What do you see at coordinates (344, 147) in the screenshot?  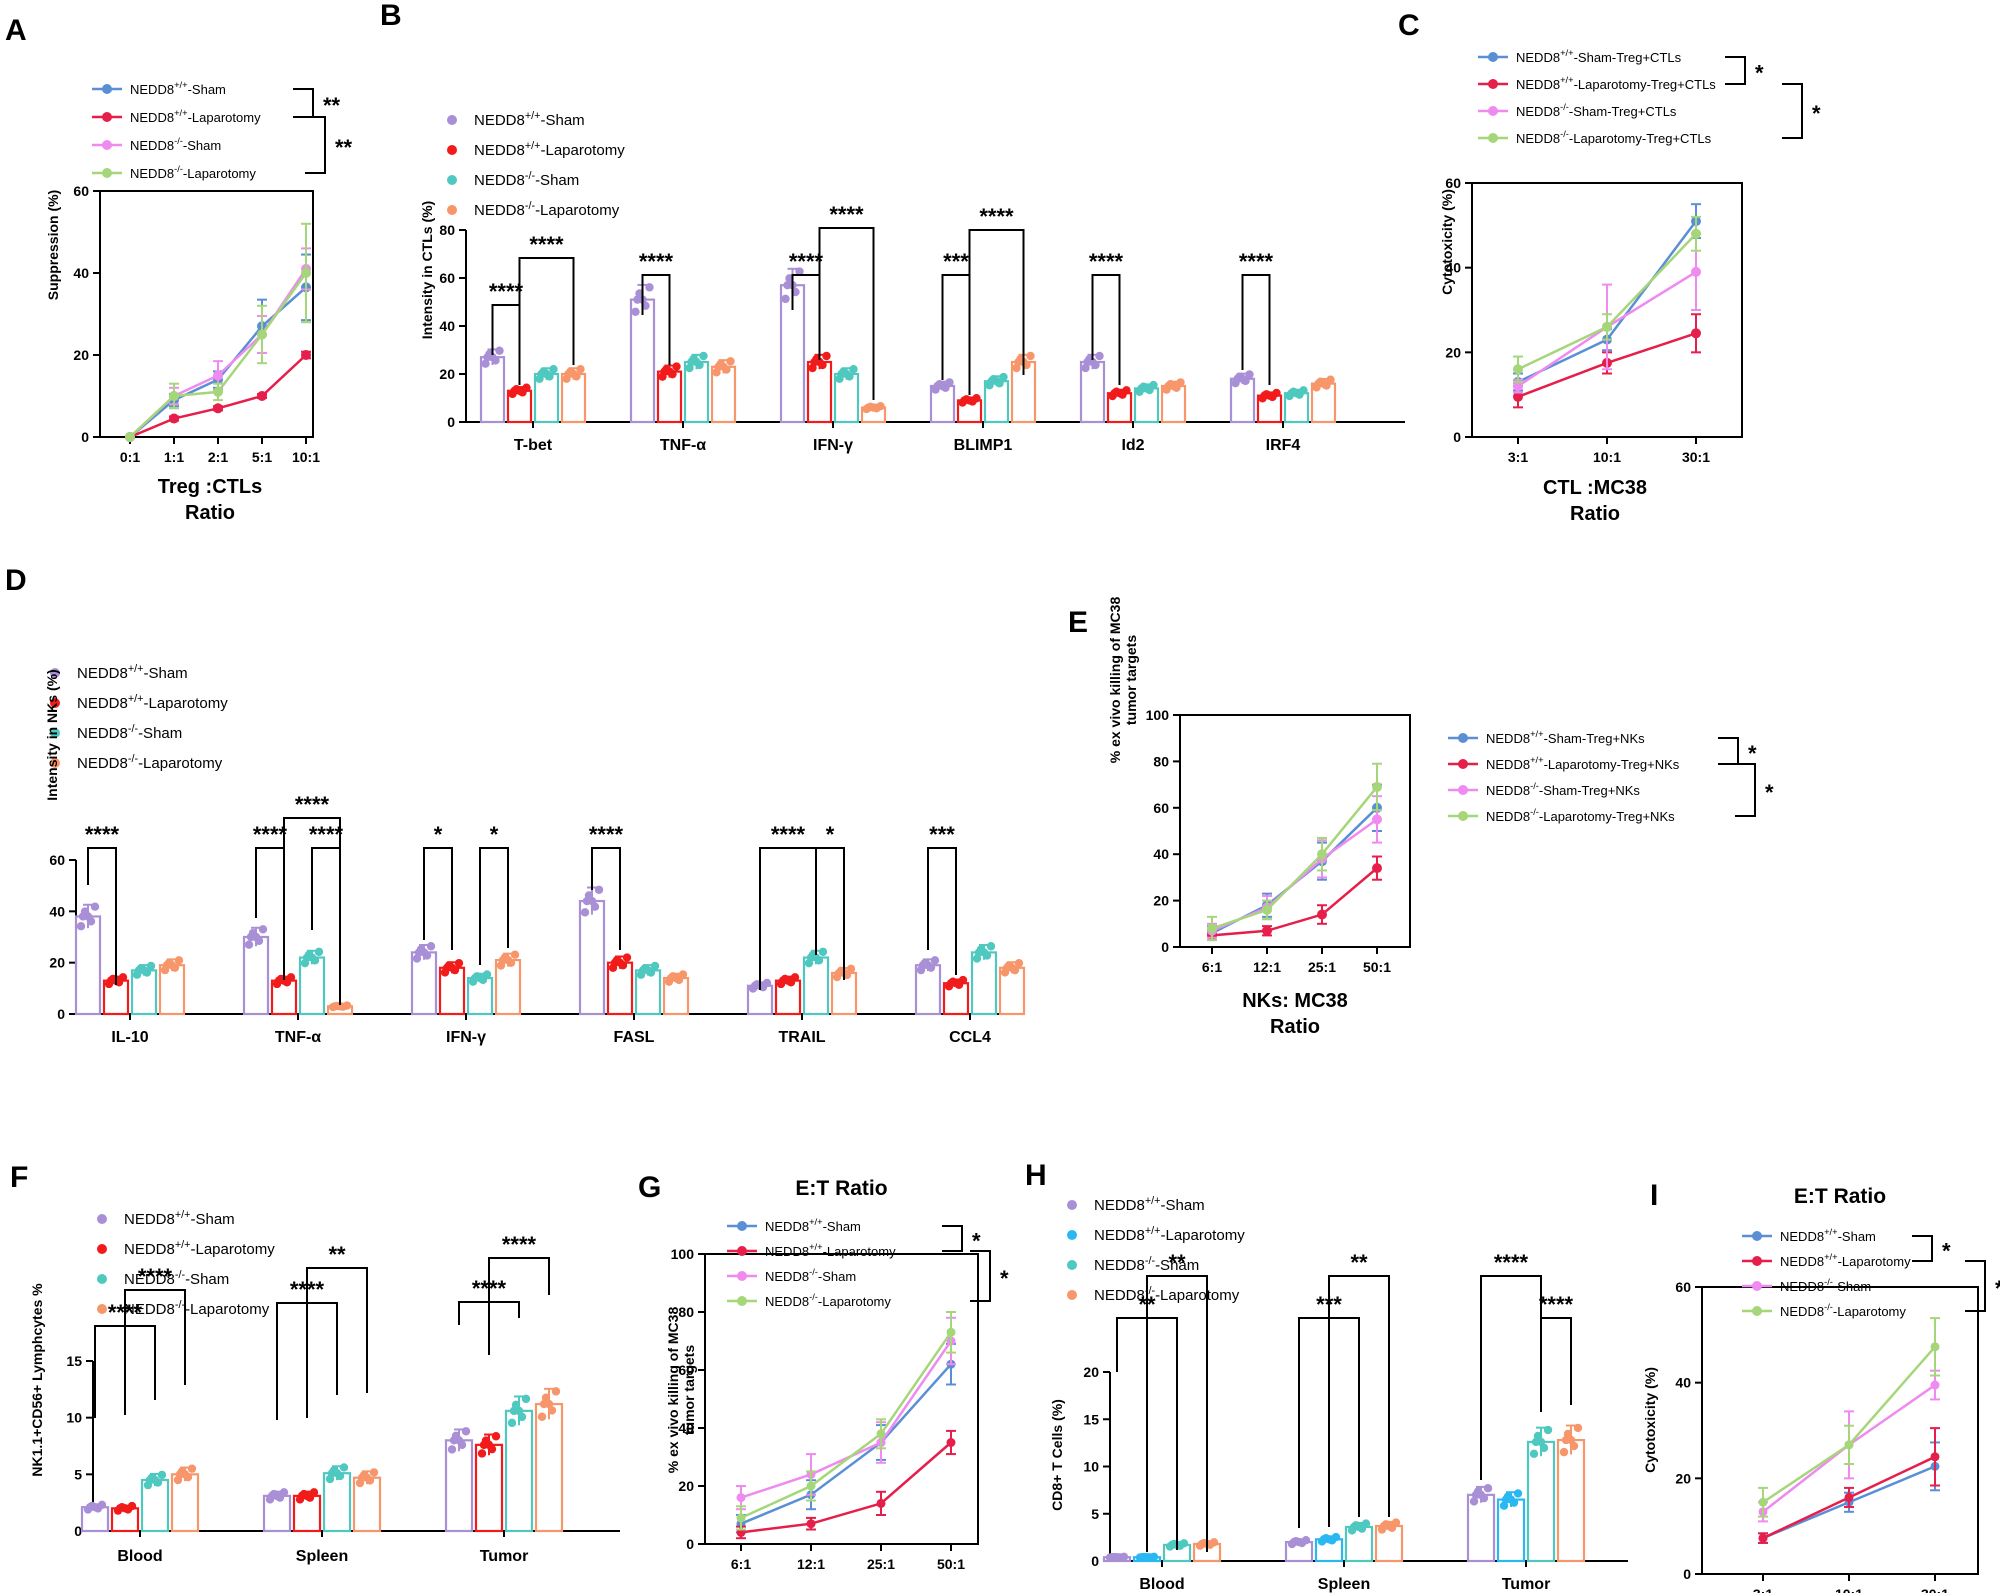 I see `a-sig-stars: **` at bounding box center [344, 147].